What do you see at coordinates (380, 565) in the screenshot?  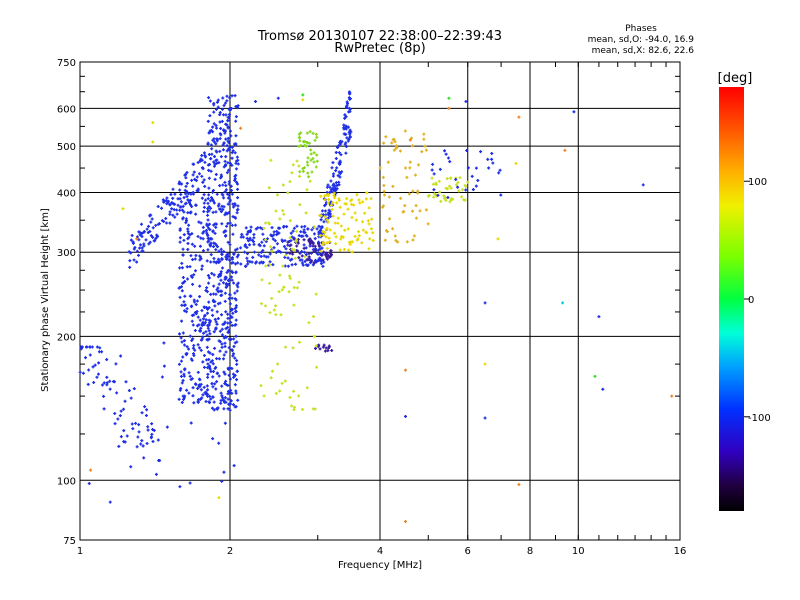 I see `x-axis-label: Frequency [MHz]` at bounding box center [380, 565].